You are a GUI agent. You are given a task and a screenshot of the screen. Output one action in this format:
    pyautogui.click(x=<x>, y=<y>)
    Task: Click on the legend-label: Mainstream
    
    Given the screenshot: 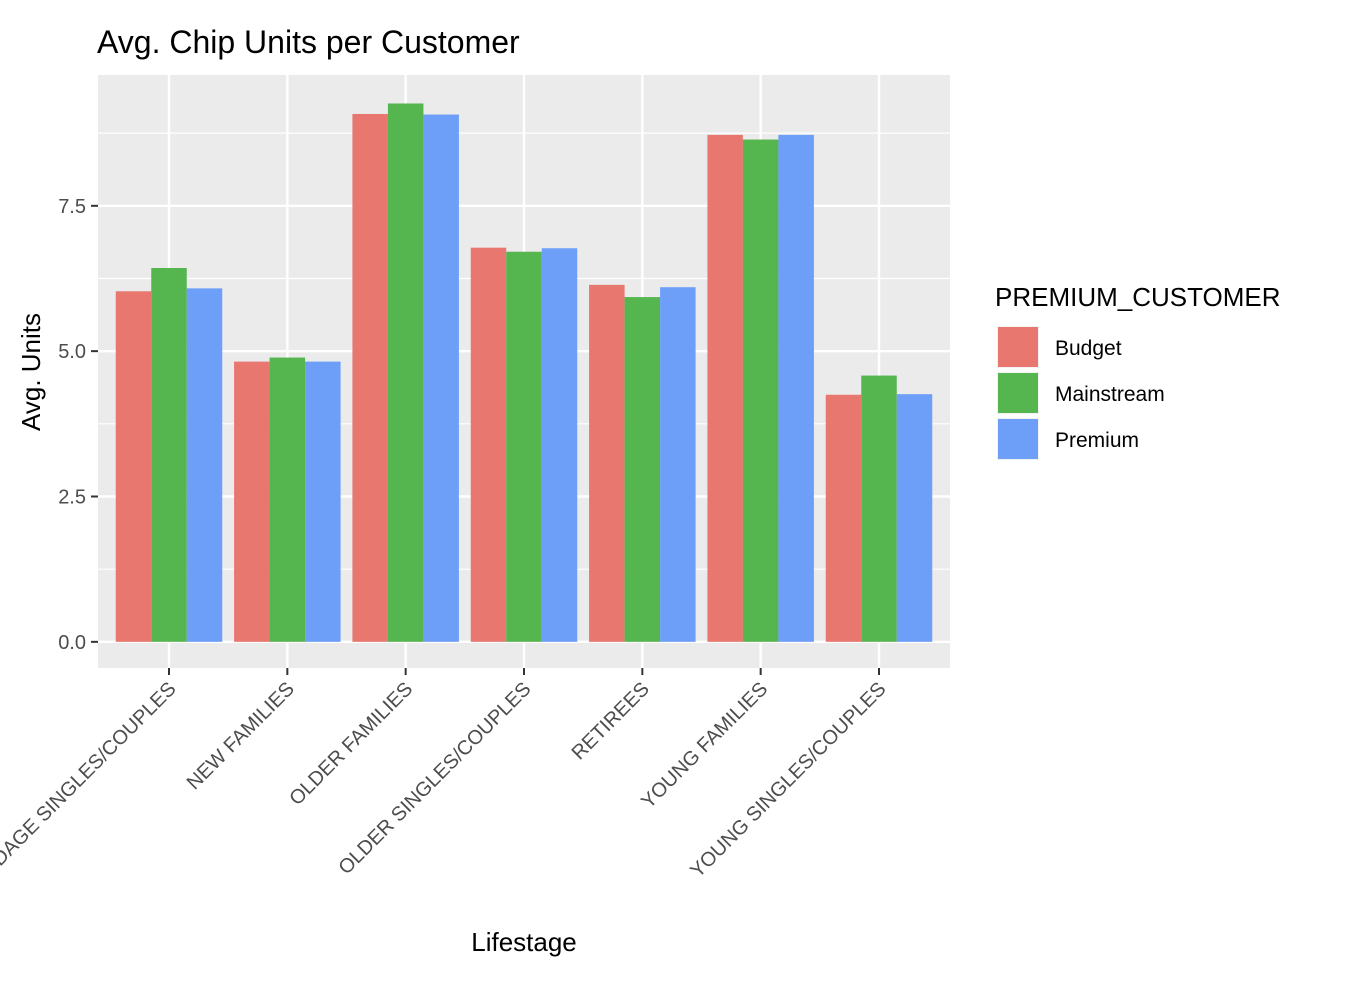 What is the action you would take?
    pyautogui.click(x=1110, y=394)
    